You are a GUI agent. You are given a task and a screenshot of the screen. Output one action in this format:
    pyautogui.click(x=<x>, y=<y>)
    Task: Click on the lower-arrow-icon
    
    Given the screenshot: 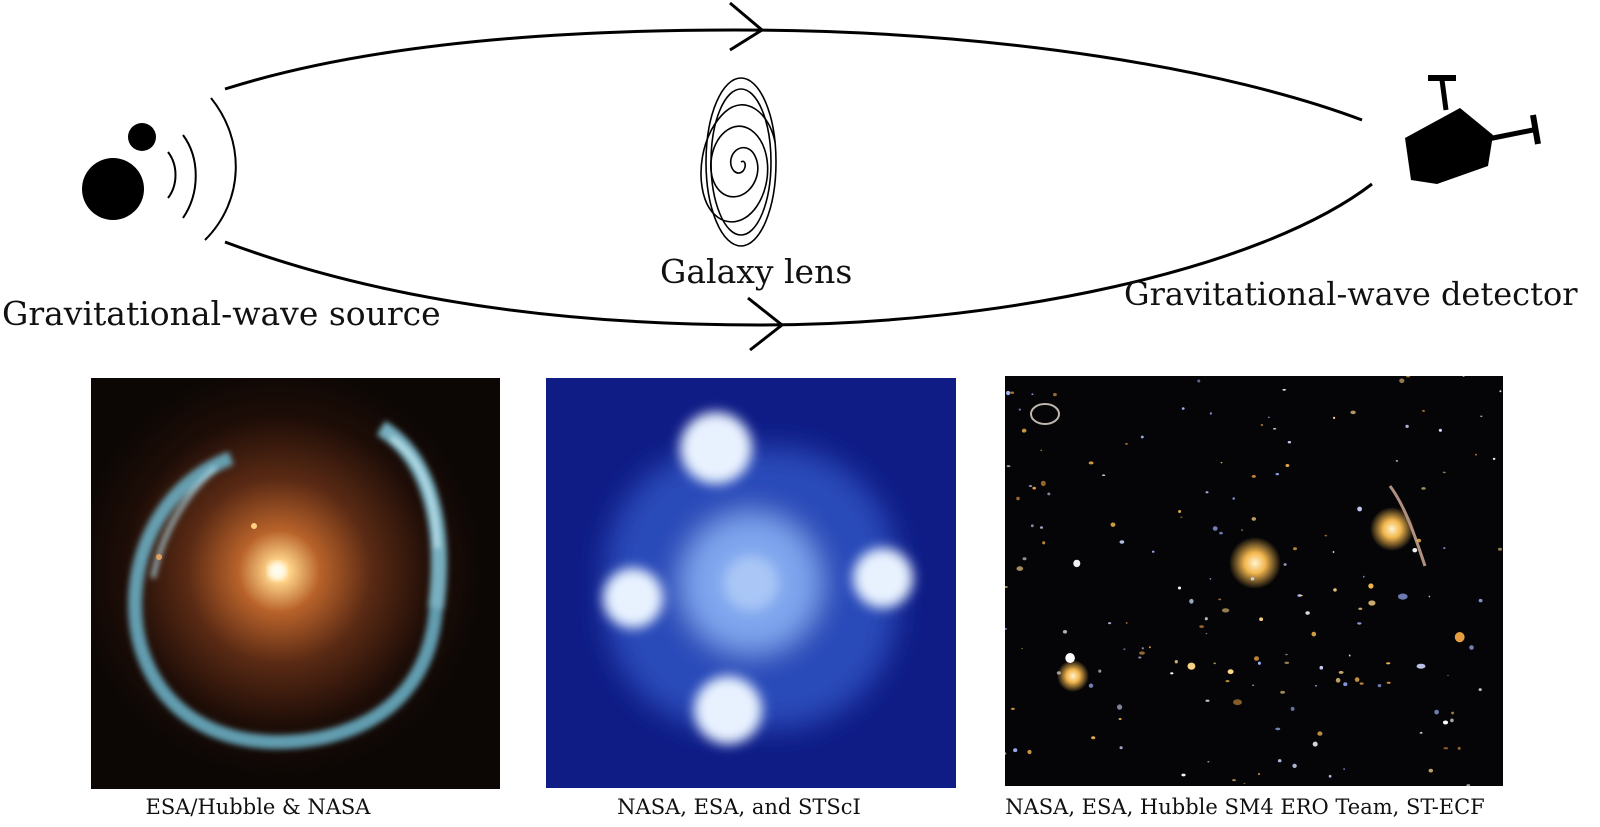 What is the action you would take?
    pyautogui.click(x=766, y=324)
    